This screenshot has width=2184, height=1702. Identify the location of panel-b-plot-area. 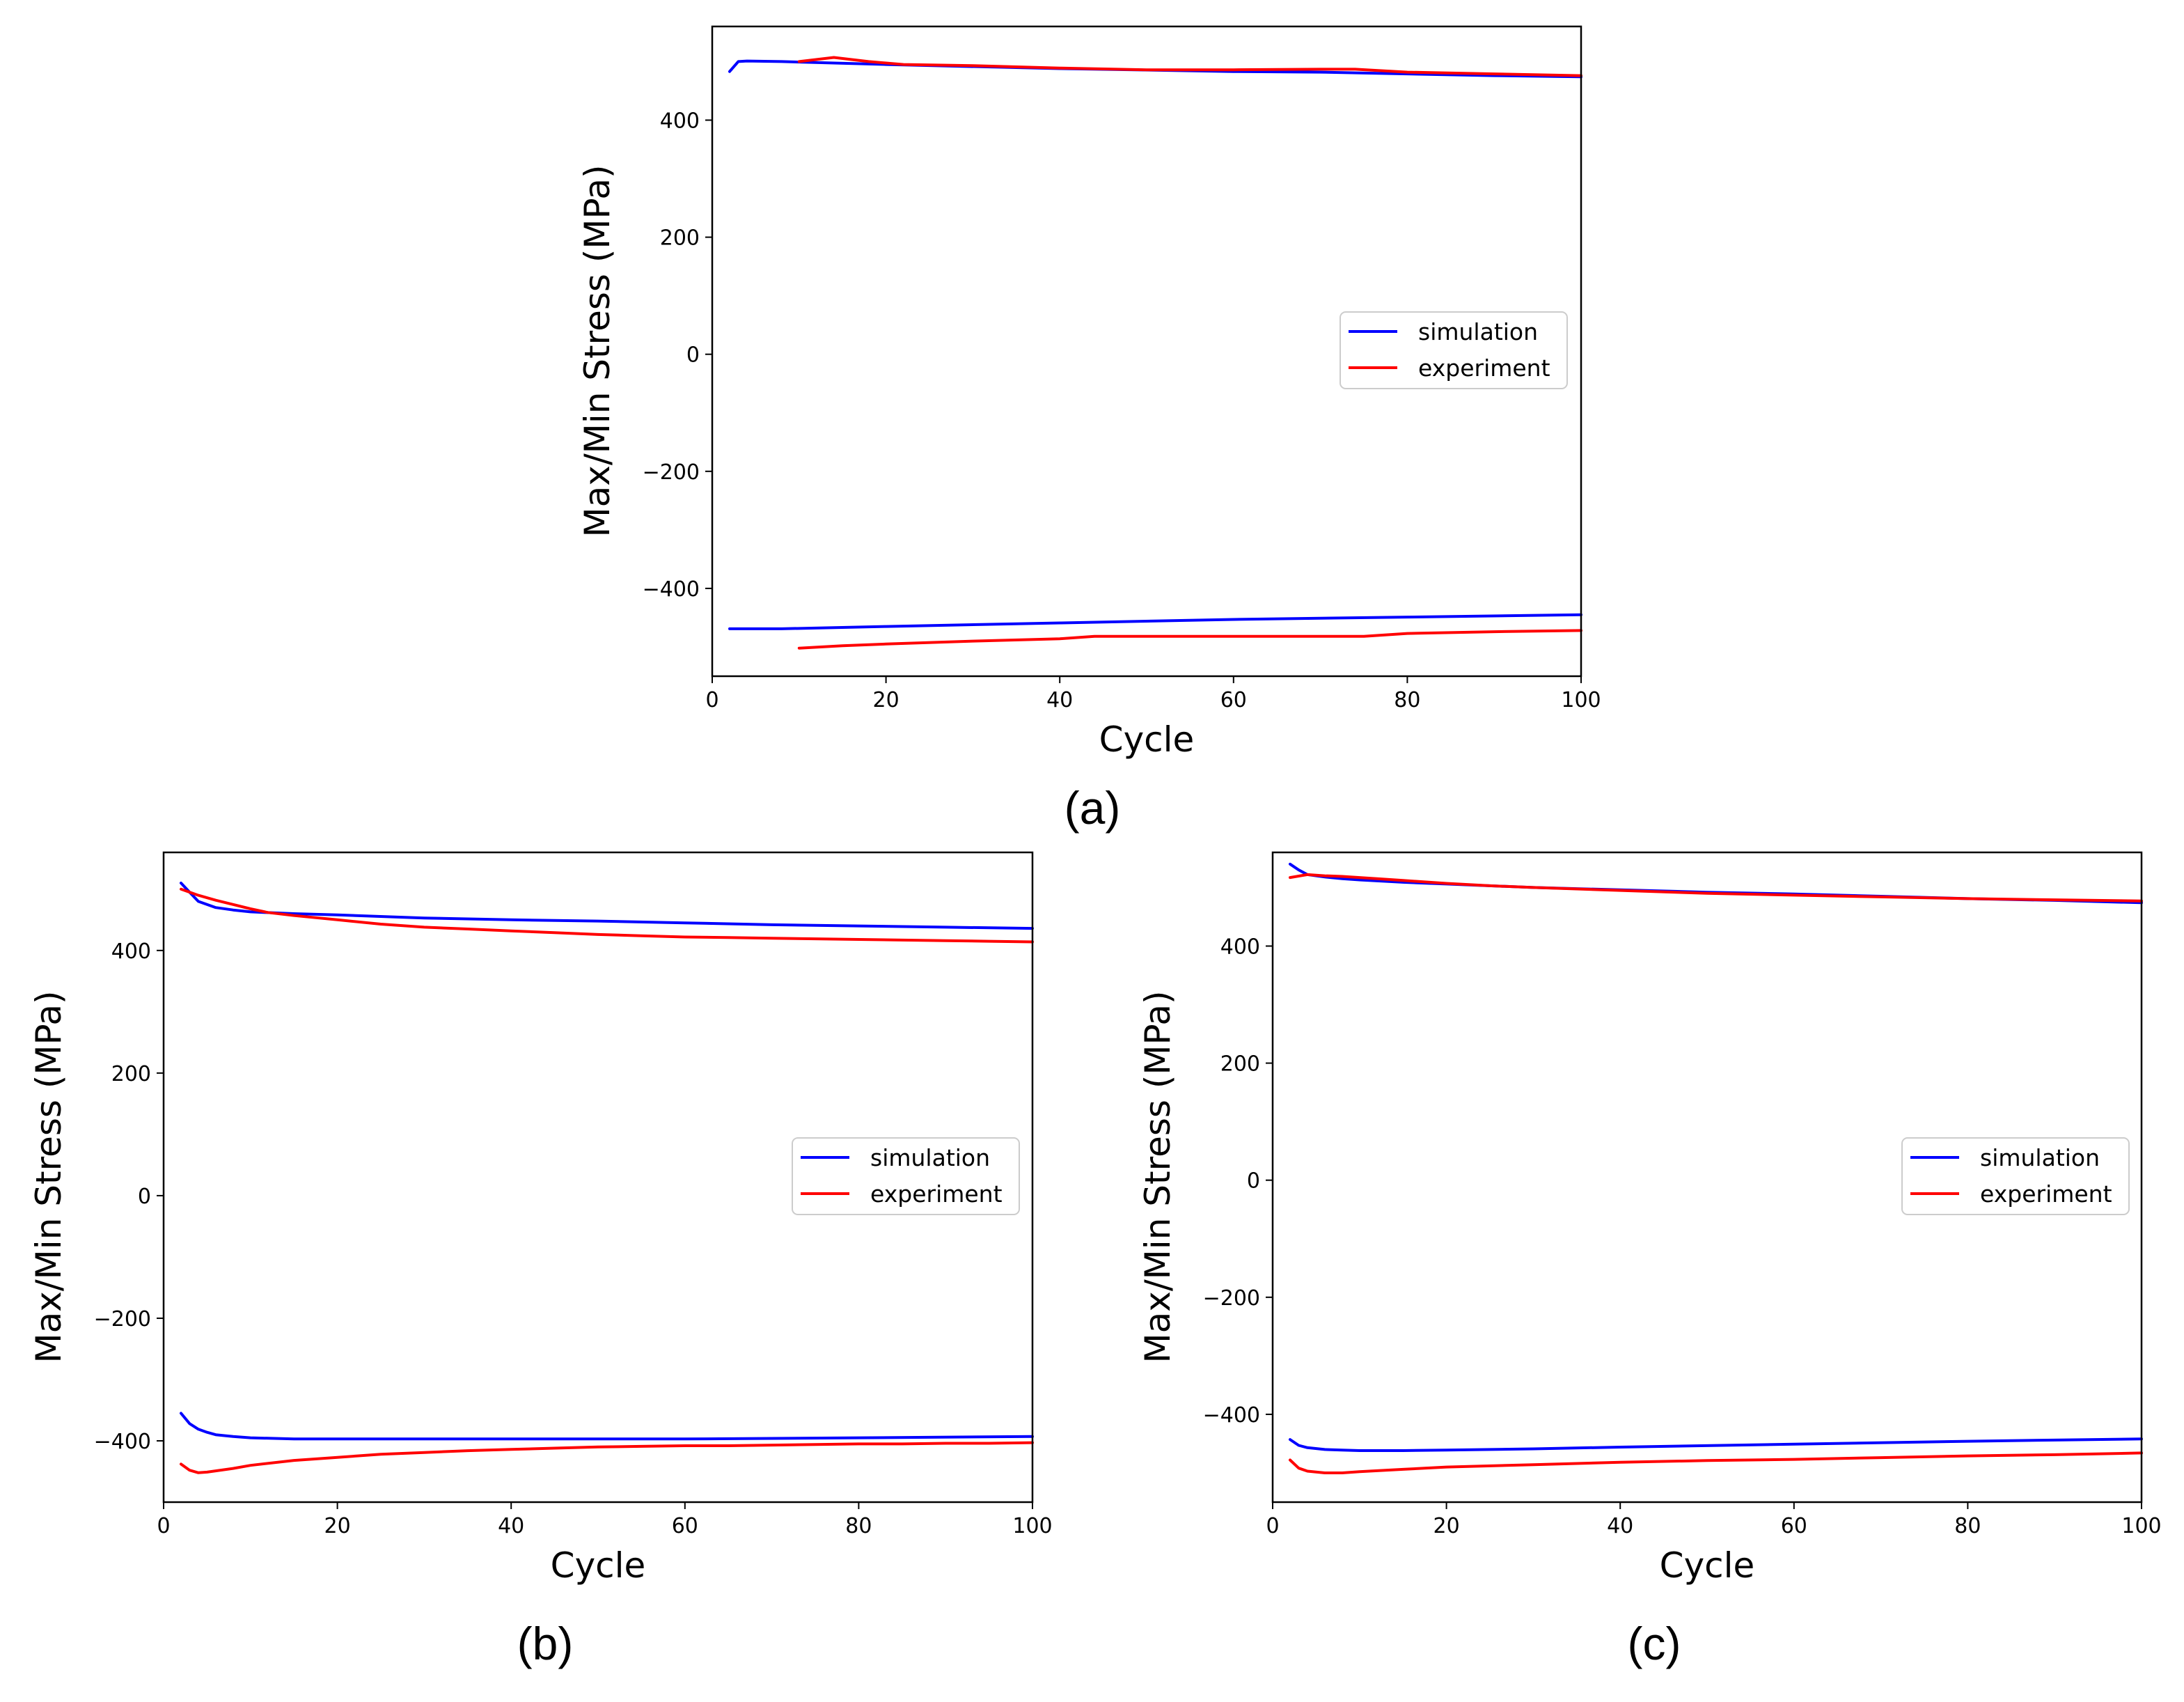
(607, 1178).